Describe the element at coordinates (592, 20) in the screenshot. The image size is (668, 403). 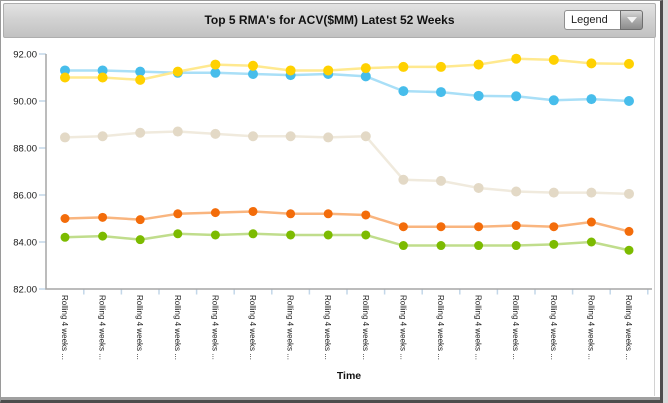
I see `legend-dropdown-value: Legend` at that location.